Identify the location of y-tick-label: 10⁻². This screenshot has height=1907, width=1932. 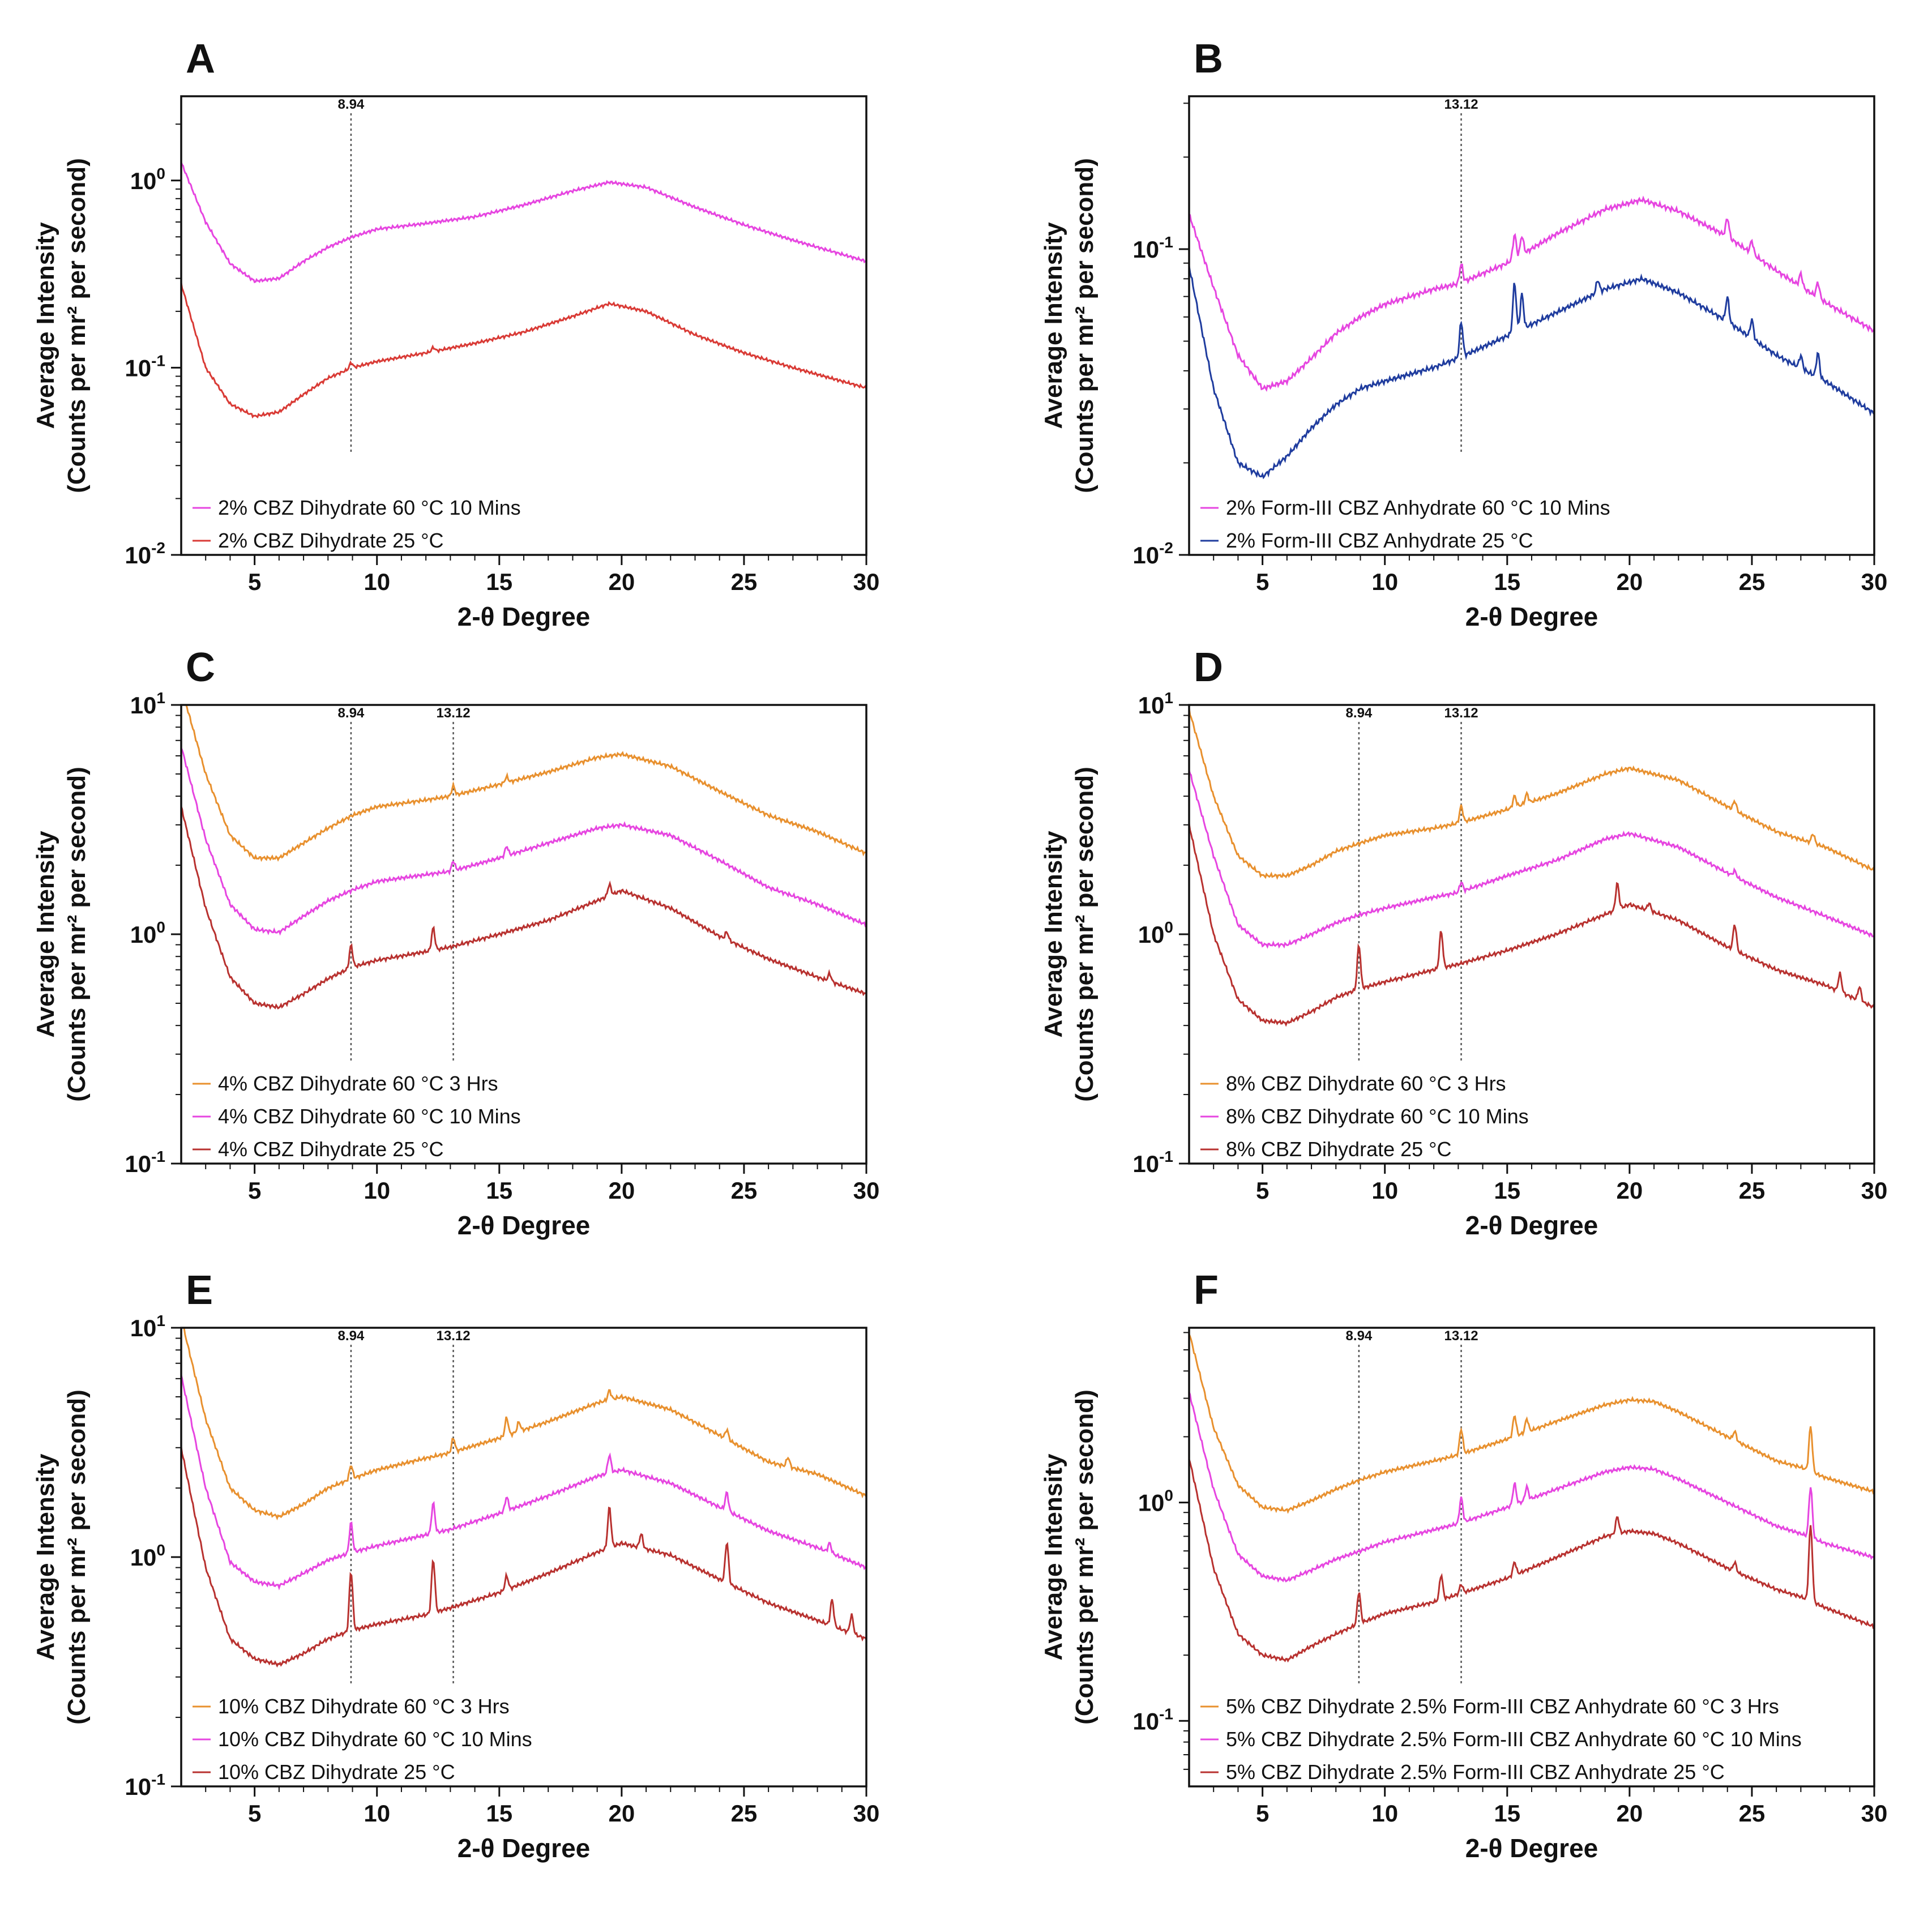
(1152, 553).